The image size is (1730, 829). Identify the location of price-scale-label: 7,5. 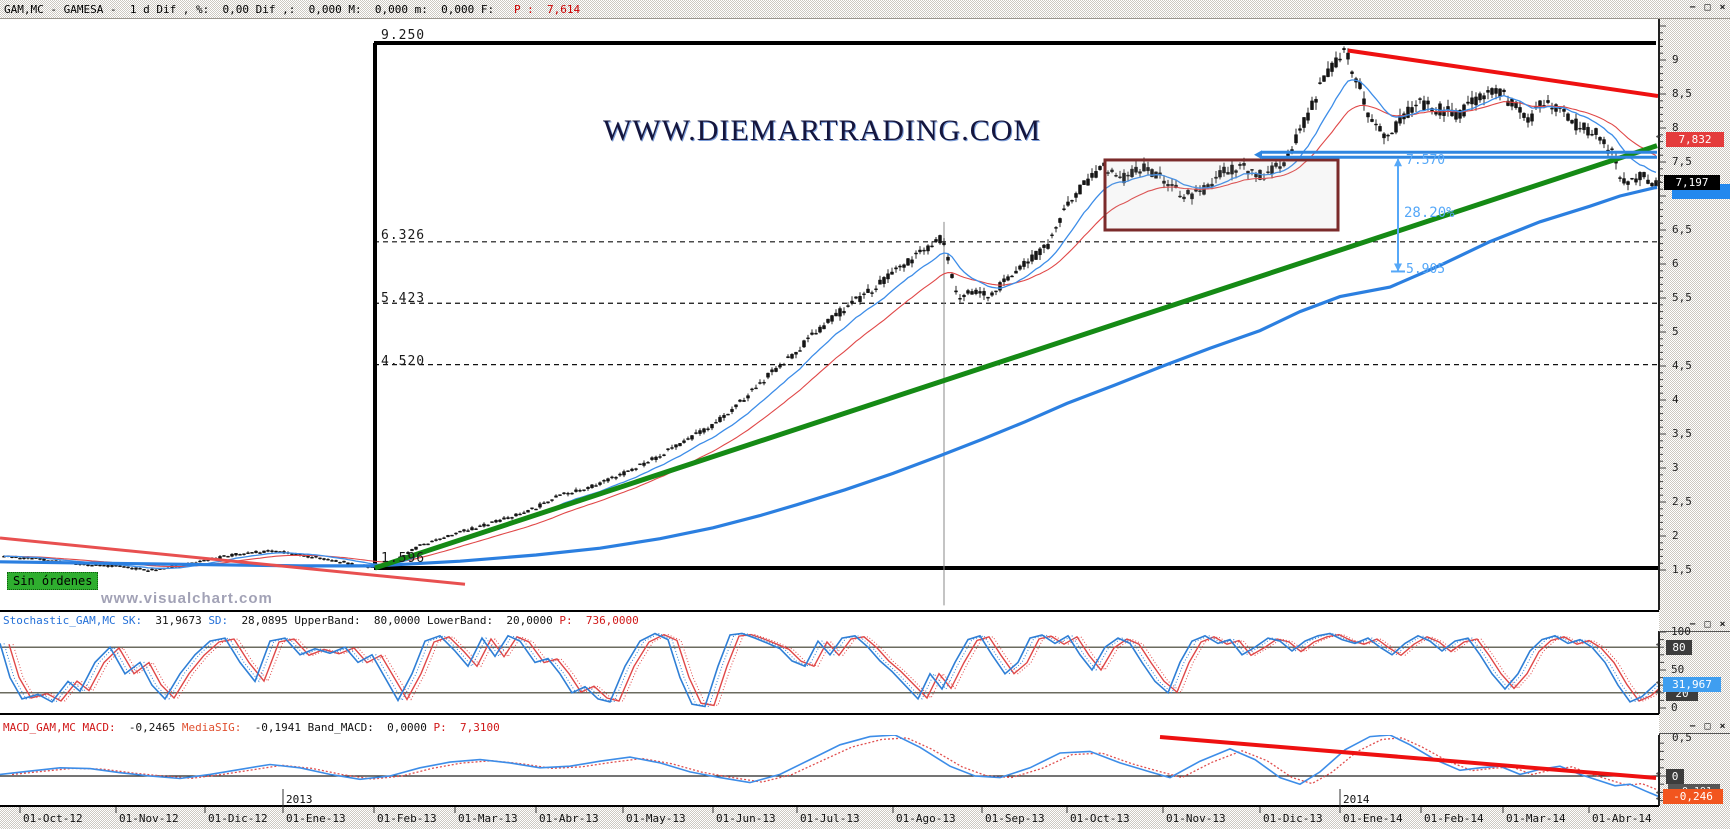
(1682, 161).